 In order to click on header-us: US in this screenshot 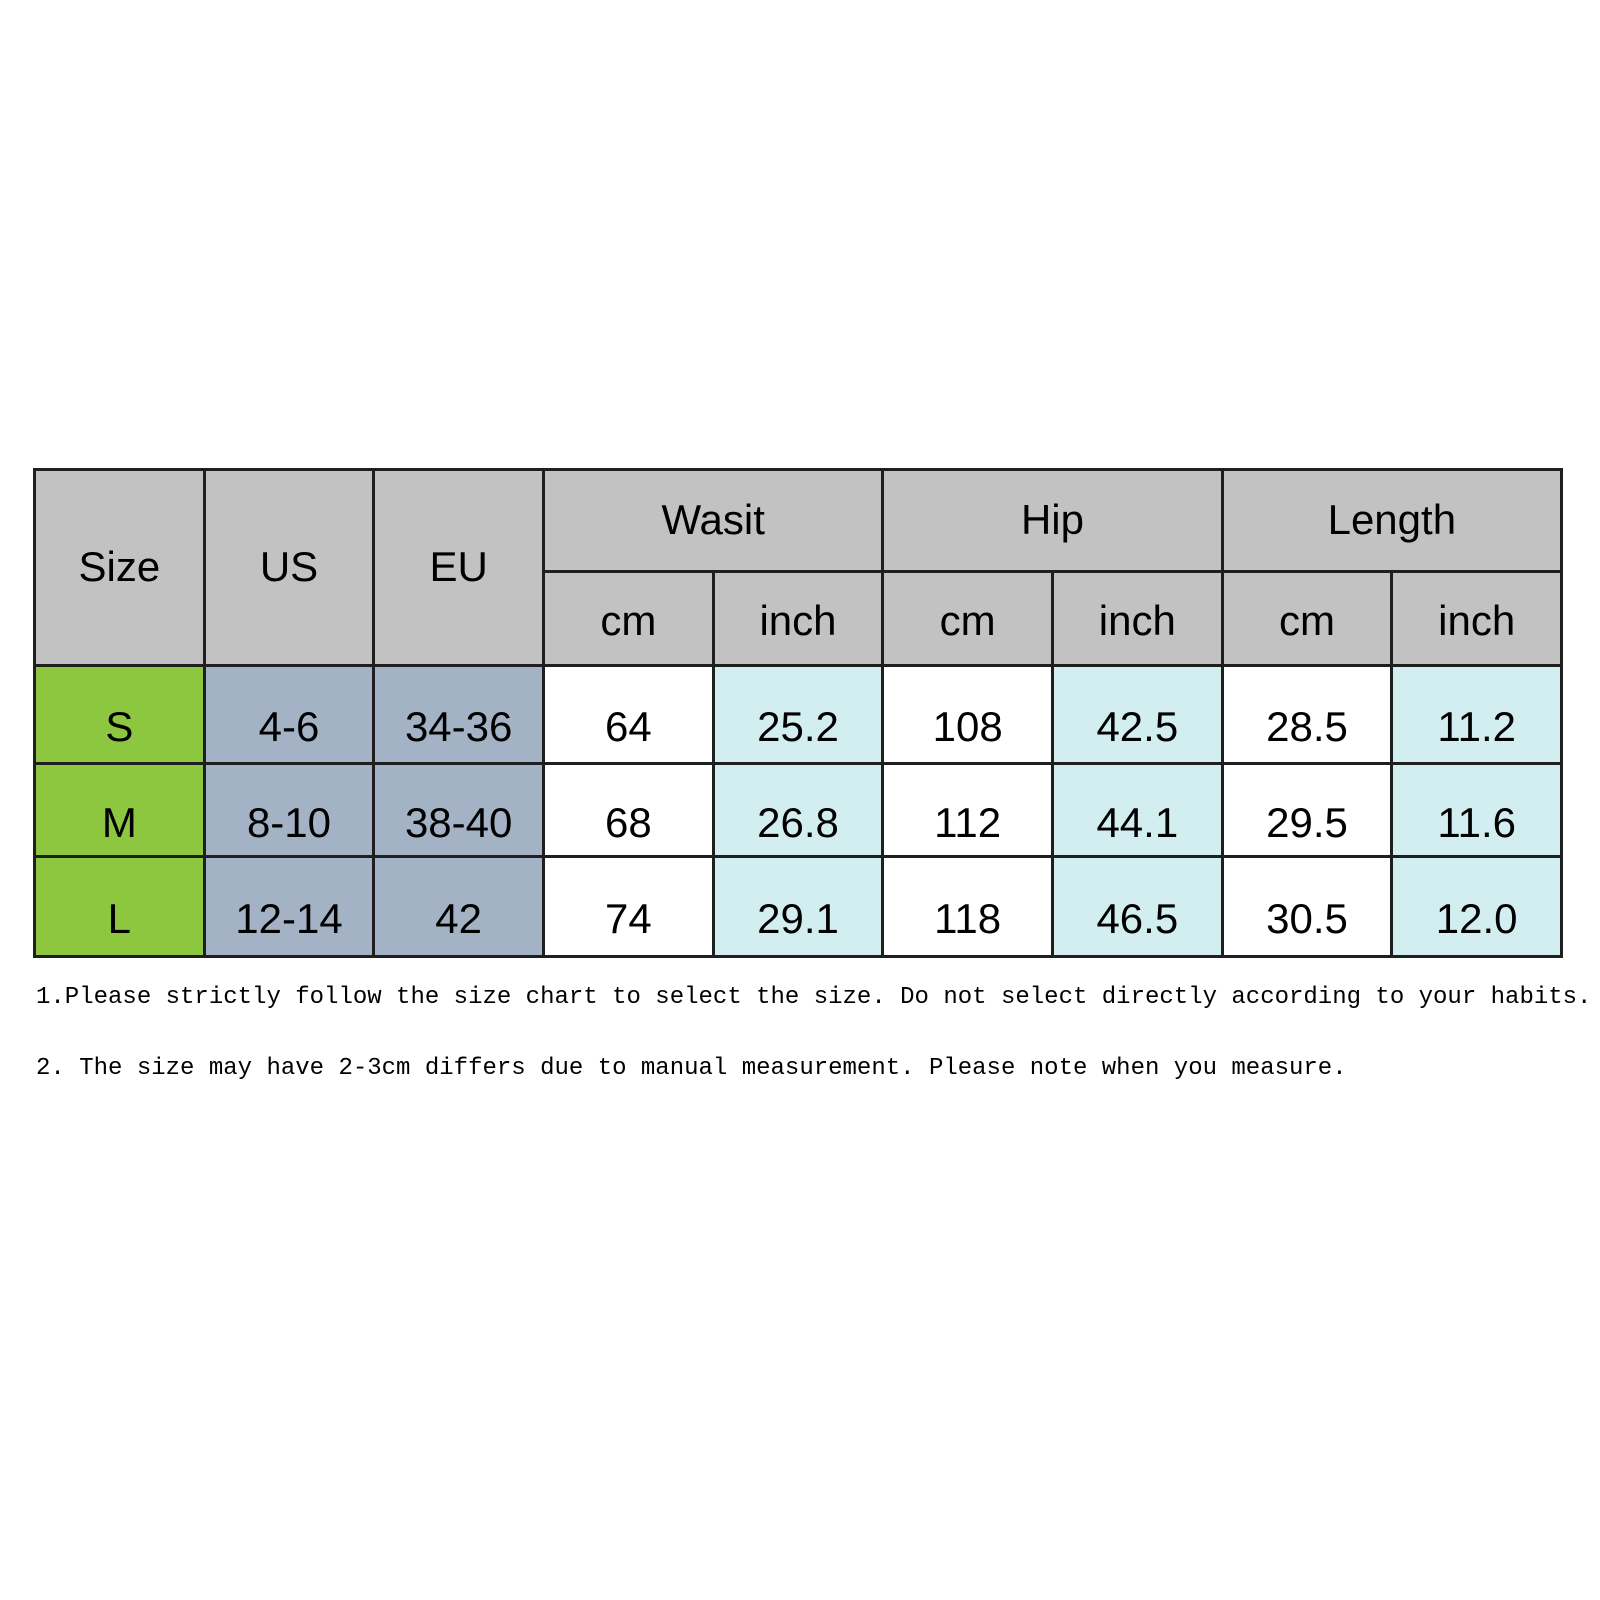, I will do `click(289, 567)`.